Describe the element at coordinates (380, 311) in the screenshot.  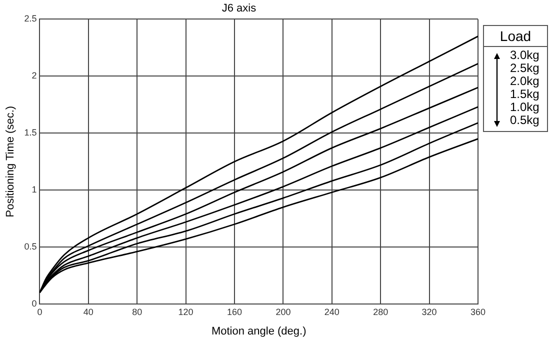
I see `x-tick-label: 280` at that location.